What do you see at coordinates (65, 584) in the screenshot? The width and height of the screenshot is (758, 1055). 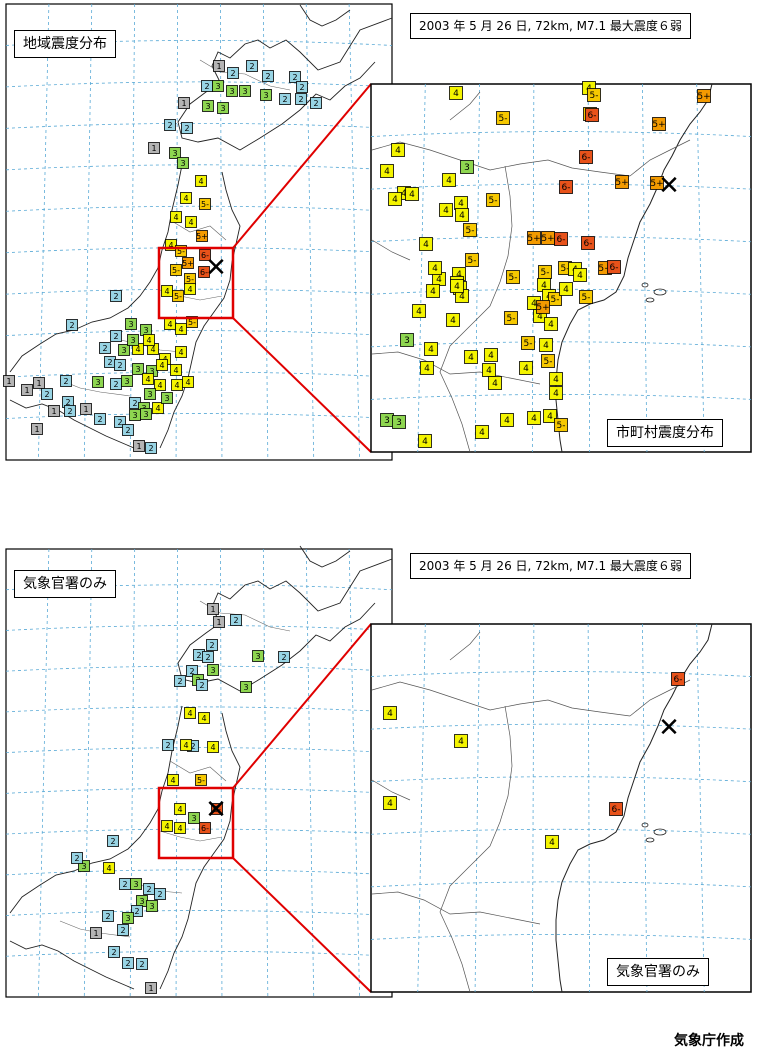 I see `map-title: 気象官署のみ` at bounding box center [65, 584].